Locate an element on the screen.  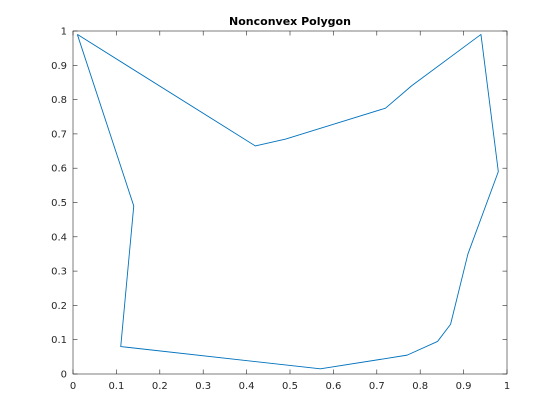
x-tick-label: 0.4 is located at coordinates (247, 386).